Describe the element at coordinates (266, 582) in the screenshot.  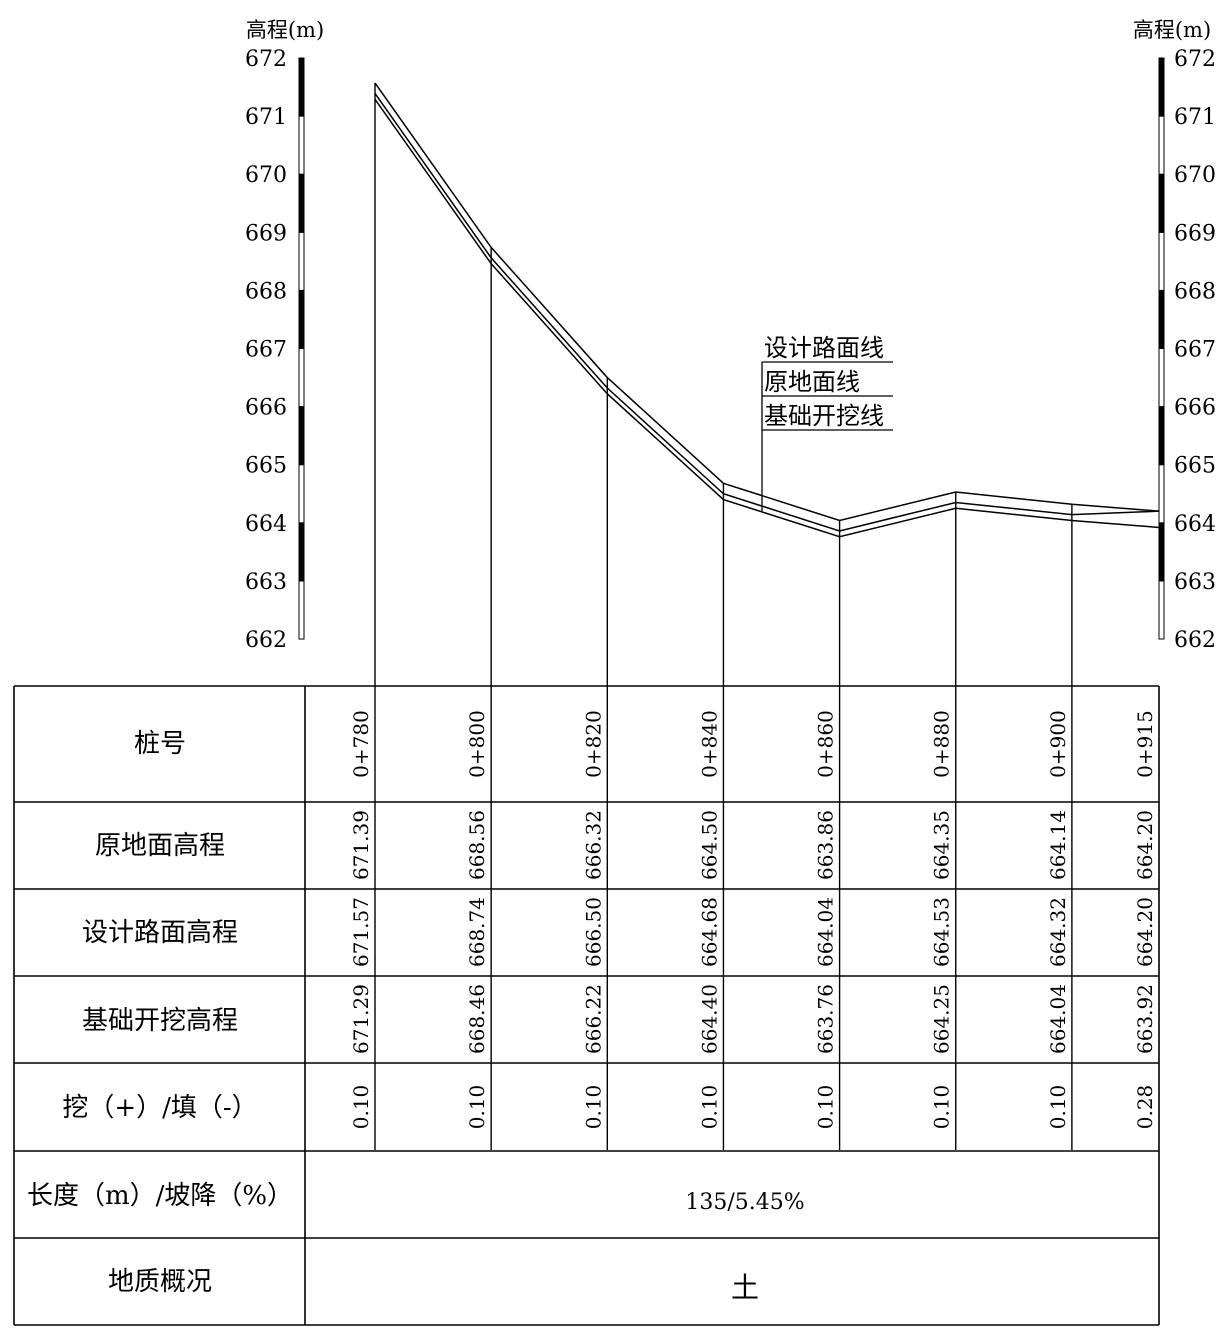
I see `left-tick-label: 663` at that location.